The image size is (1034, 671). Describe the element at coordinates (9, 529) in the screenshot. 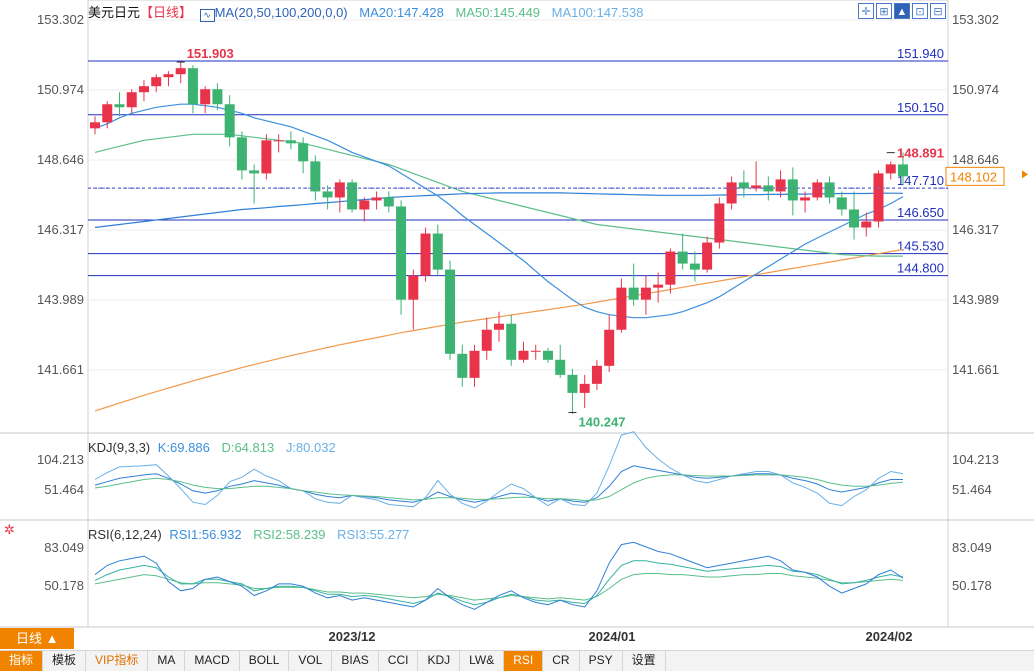

I see `settings-gear-icon: ✲` at that location.